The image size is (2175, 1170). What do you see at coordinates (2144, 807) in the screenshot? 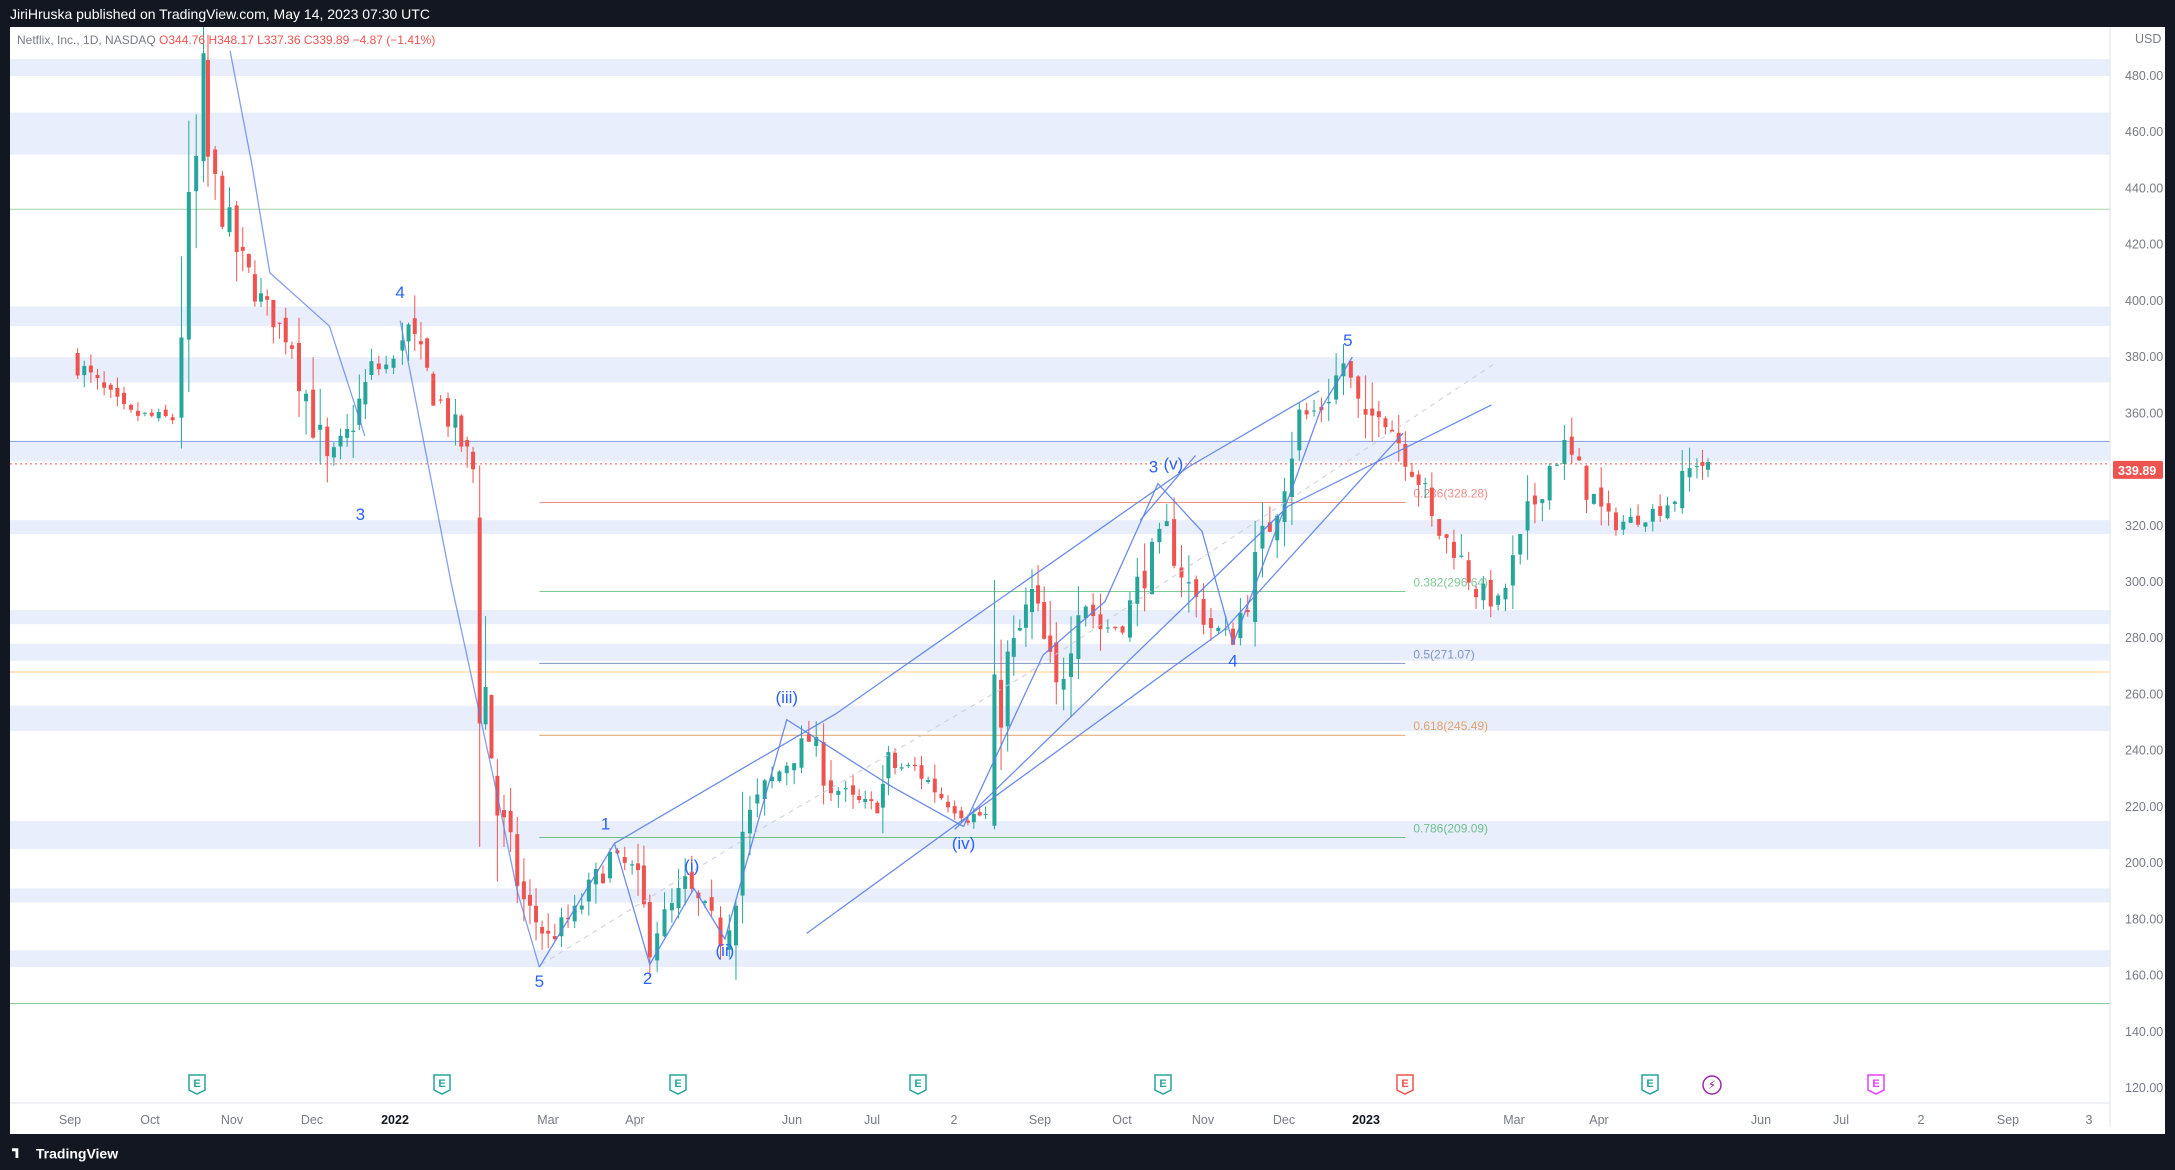
I see `price-axis-tick: 220.00` at bounding box center [2144, 807].